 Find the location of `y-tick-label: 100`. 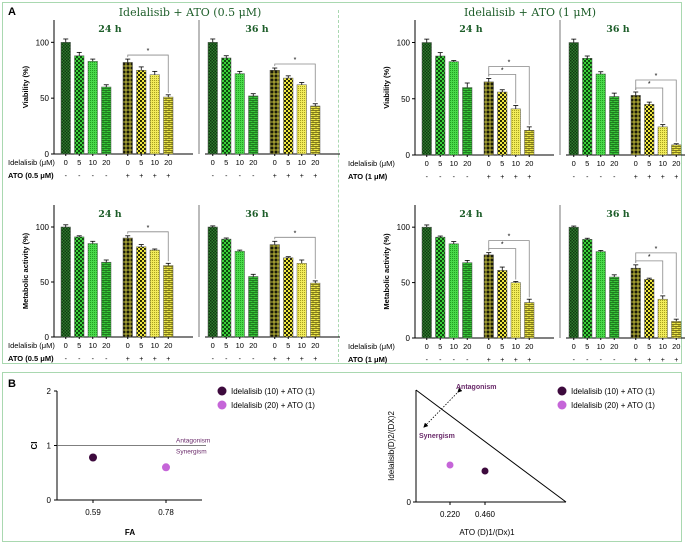

y-tick-label: 100 is located at coordinates (43, 42).